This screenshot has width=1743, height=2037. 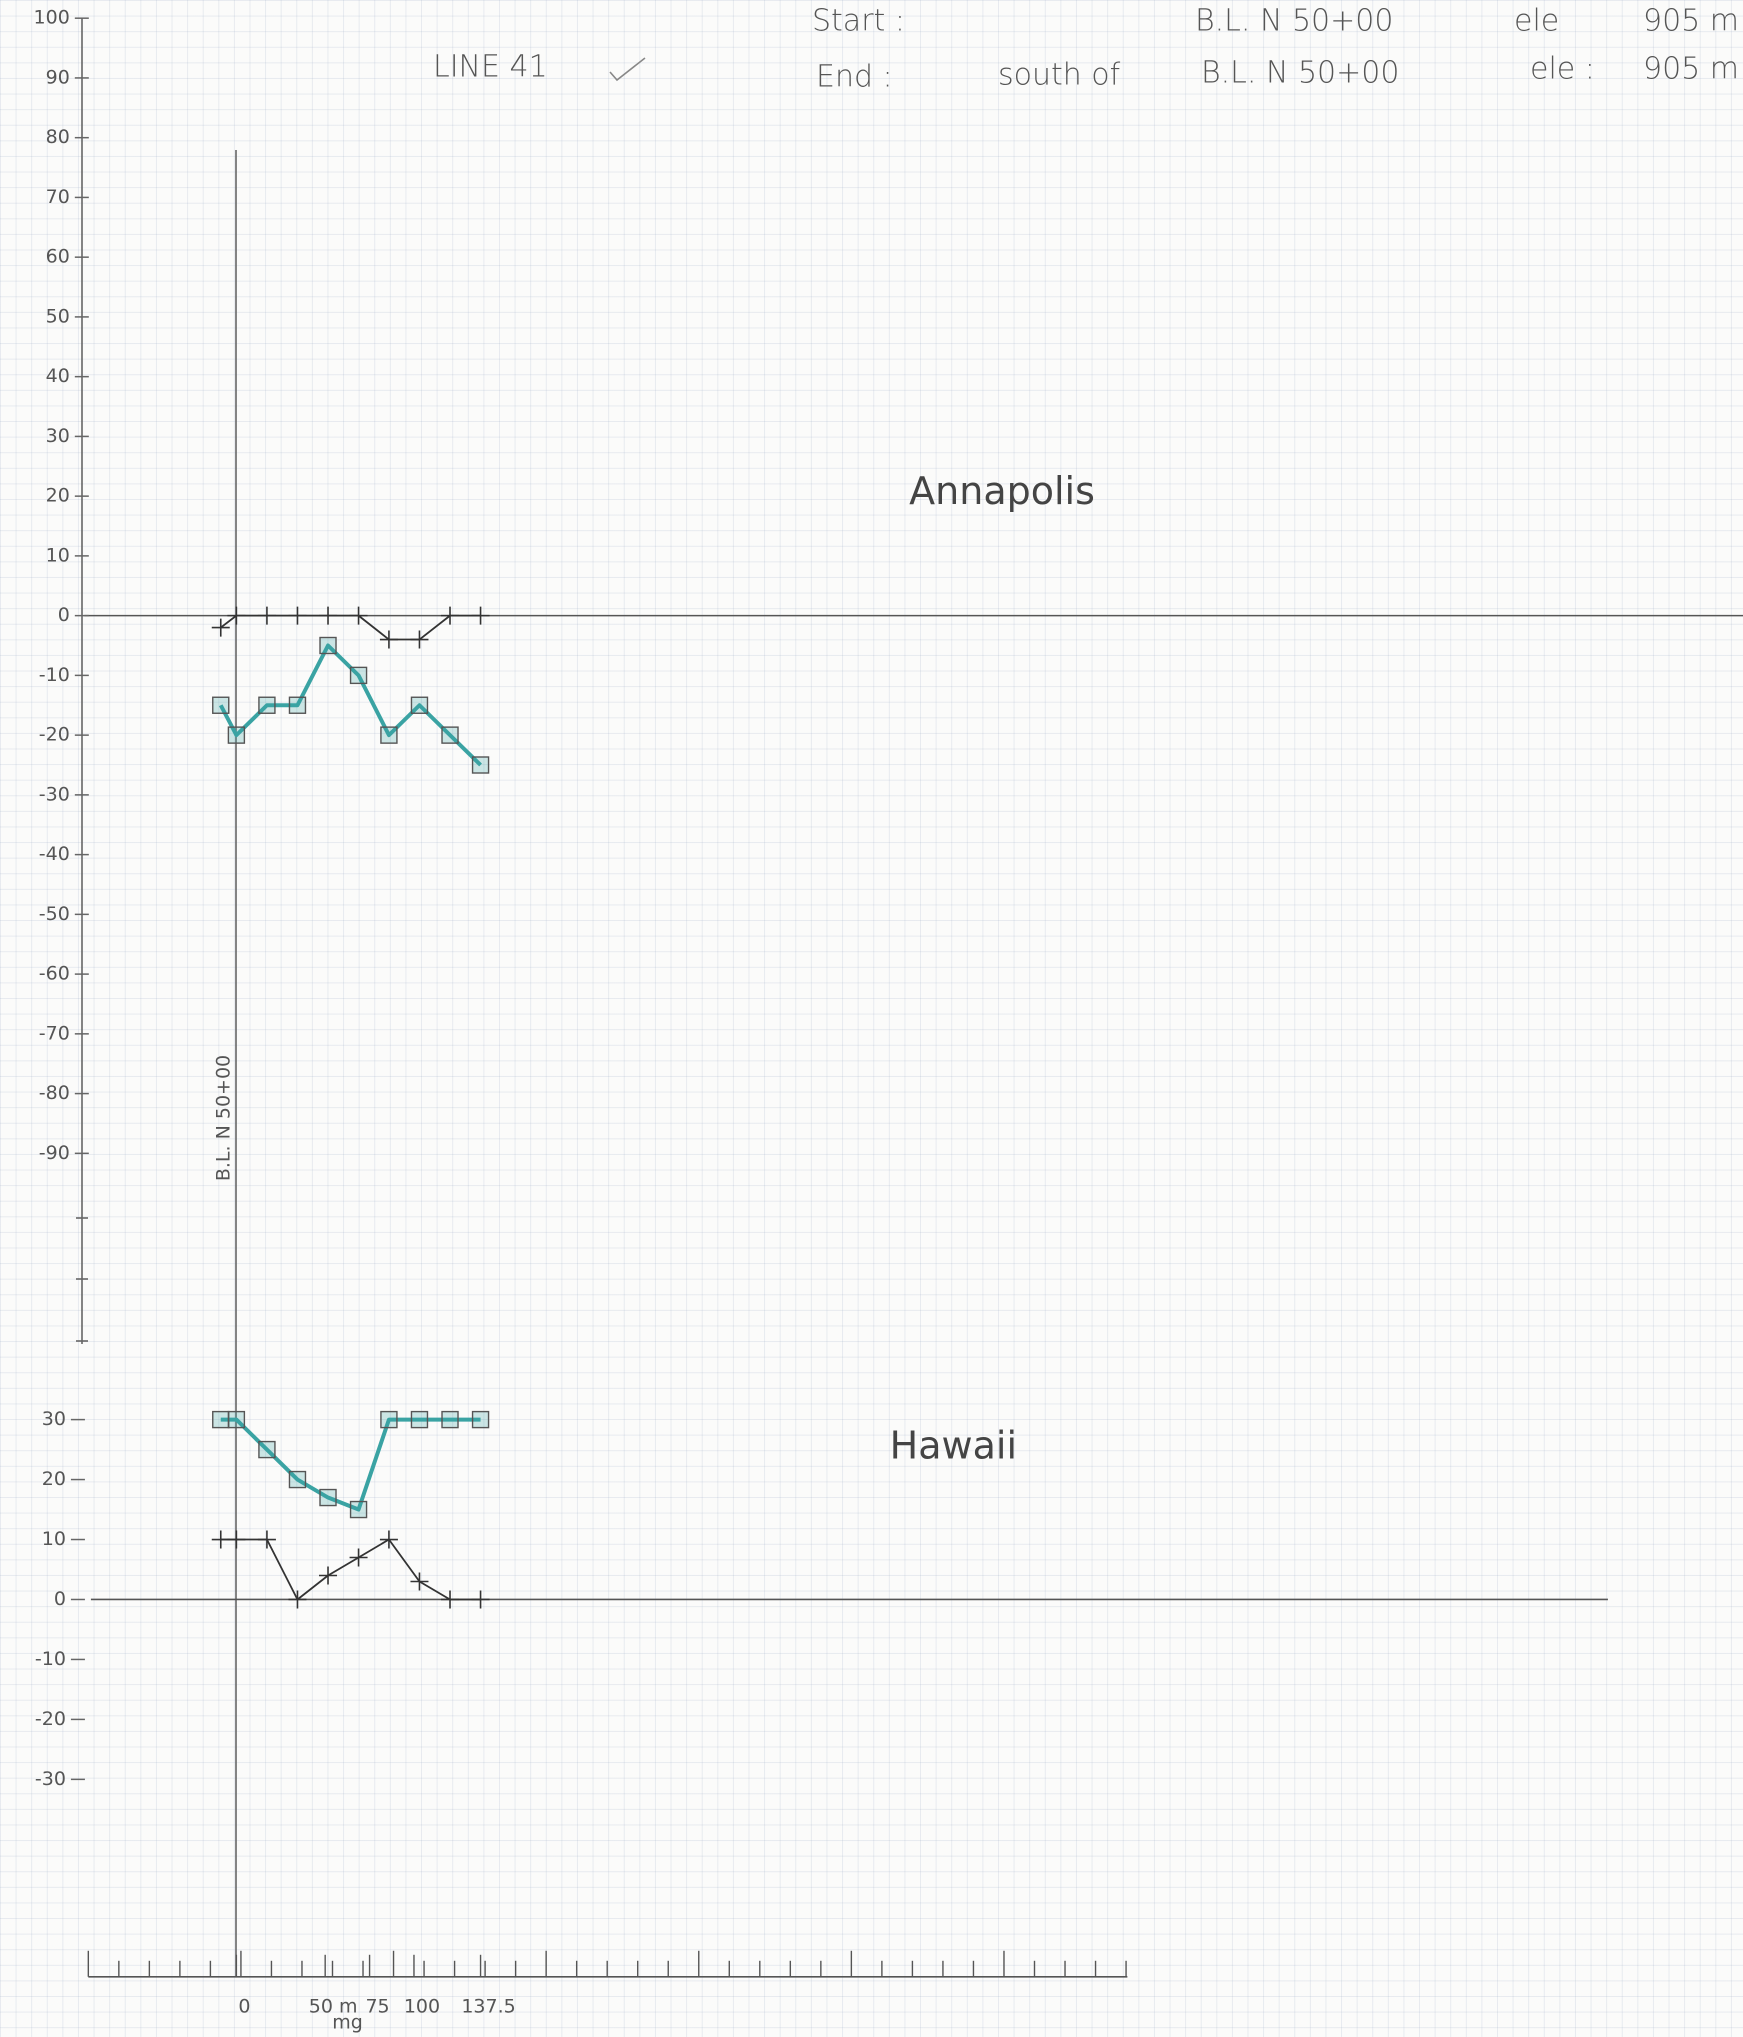 What do you see at coordinates (1691, 21) in the screenshot?
I see `start-ele: 905 m` at bounding box center [1691, 21].